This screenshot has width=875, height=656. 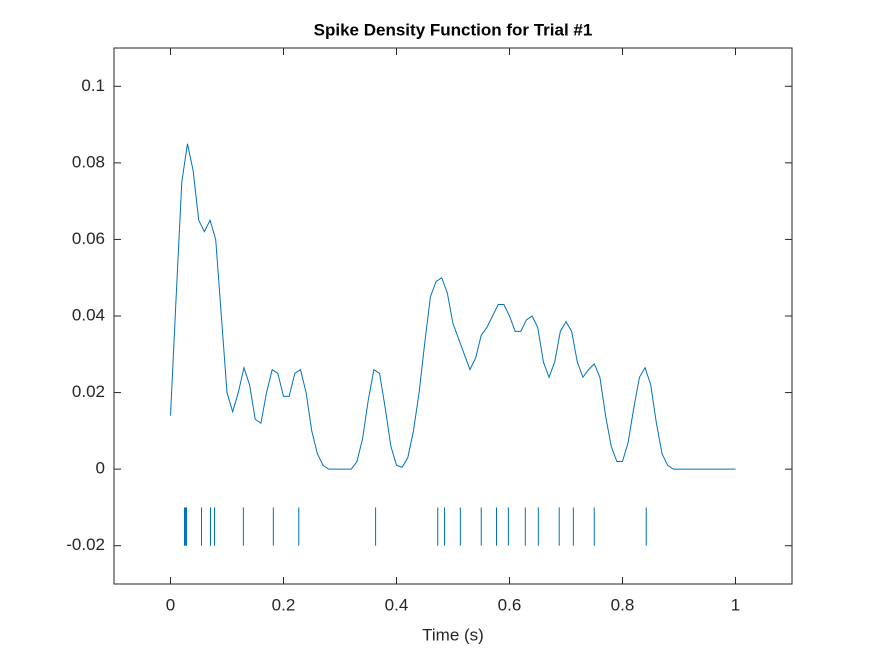 I want to click on x-tick-label: 0, so click(x=170, y=604).